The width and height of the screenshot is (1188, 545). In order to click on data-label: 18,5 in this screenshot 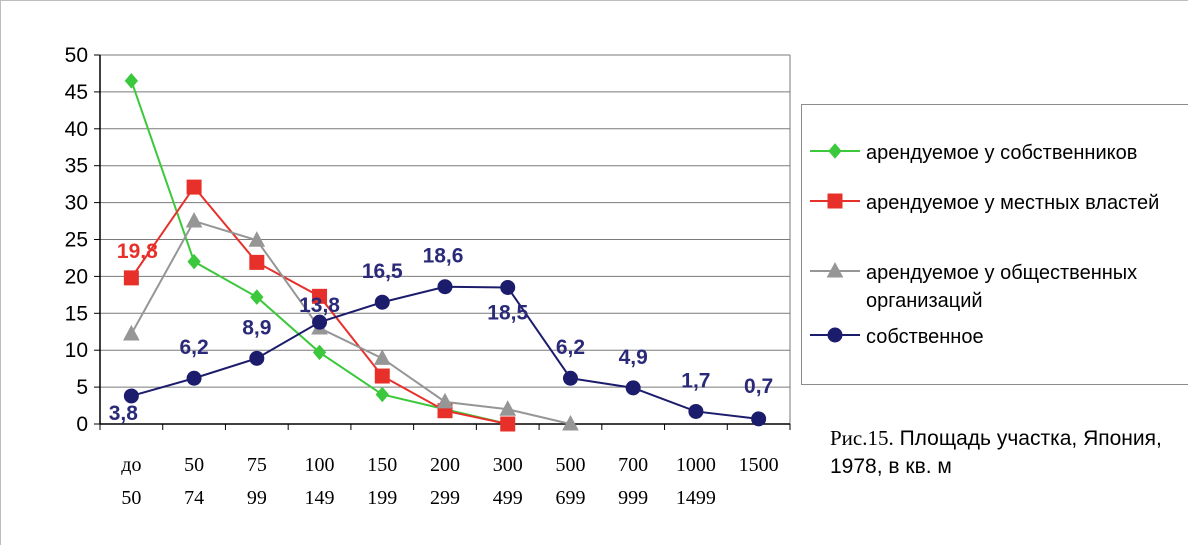, I will do `click(507, 312)`.